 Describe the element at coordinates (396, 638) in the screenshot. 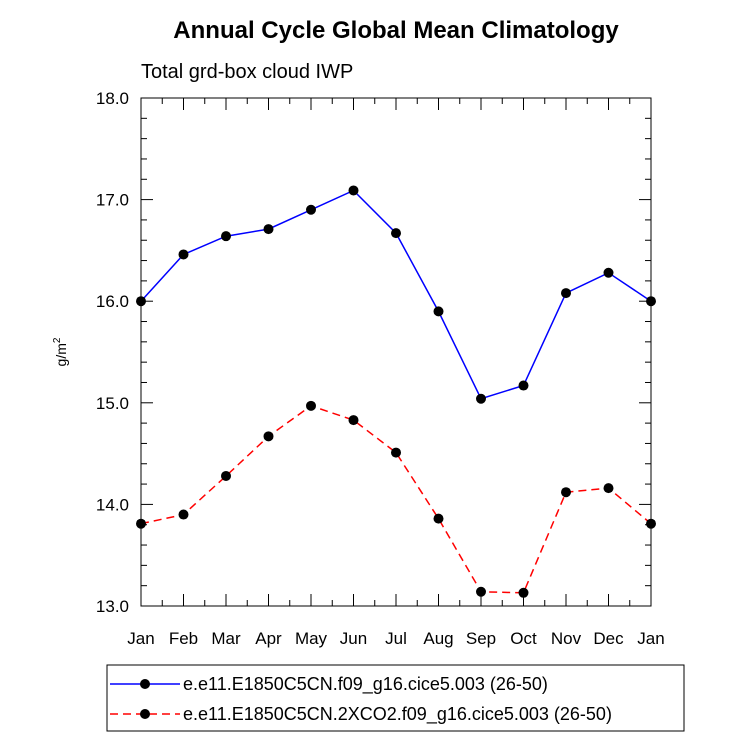

I see `x-tick-label: Jul` at that location.